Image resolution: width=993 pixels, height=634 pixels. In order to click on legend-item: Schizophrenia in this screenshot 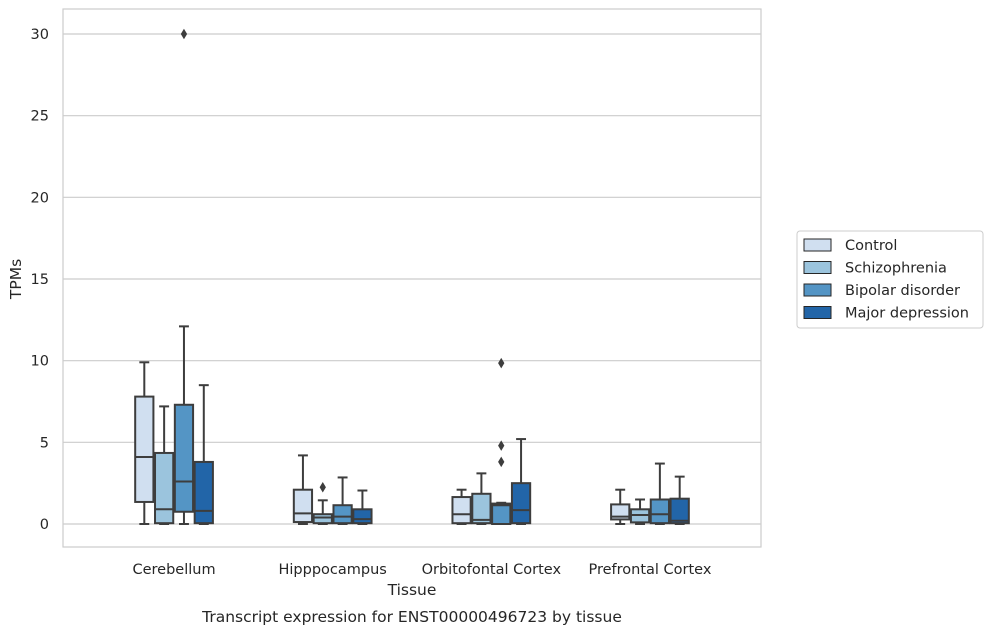, I will do `click(875, 269)`.